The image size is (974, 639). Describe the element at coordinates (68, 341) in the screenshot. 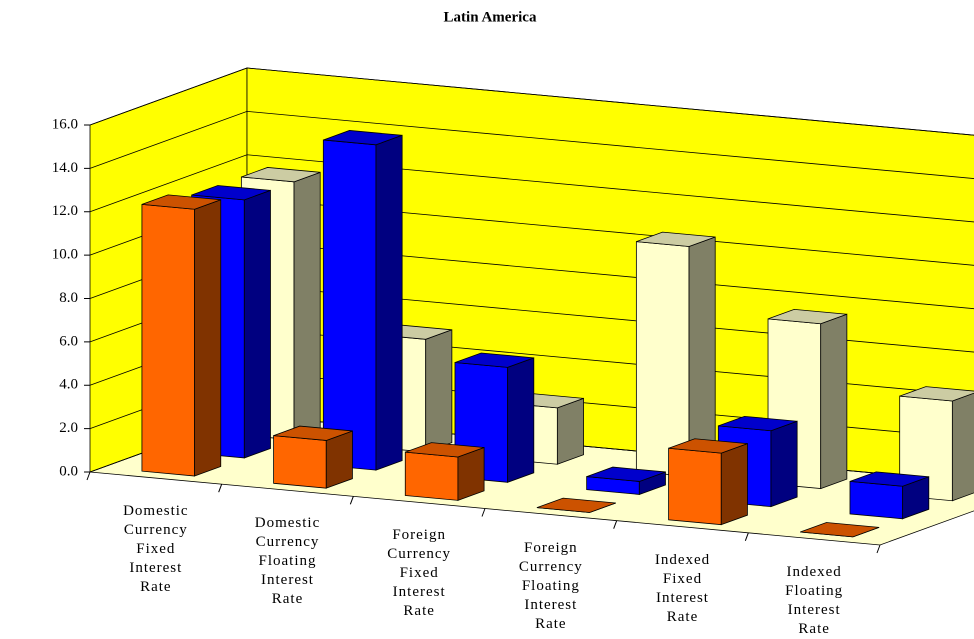

I see `y-tick-label: 6.0` at that location.